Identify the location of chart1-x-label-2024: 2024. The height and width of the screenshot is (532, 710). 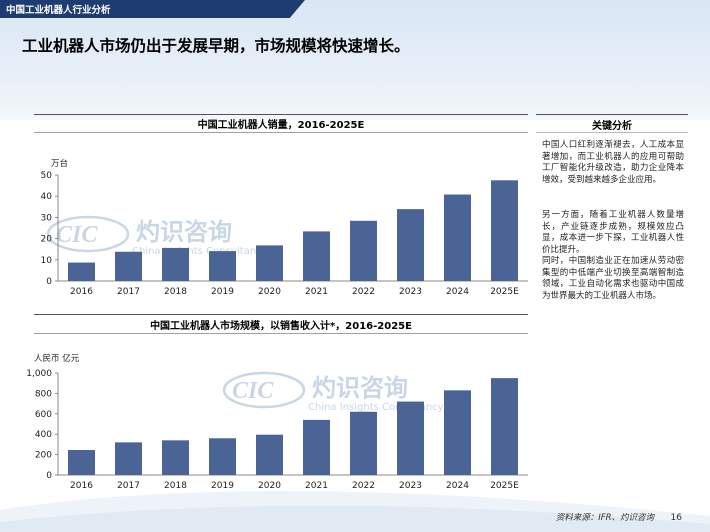
(457, 292).